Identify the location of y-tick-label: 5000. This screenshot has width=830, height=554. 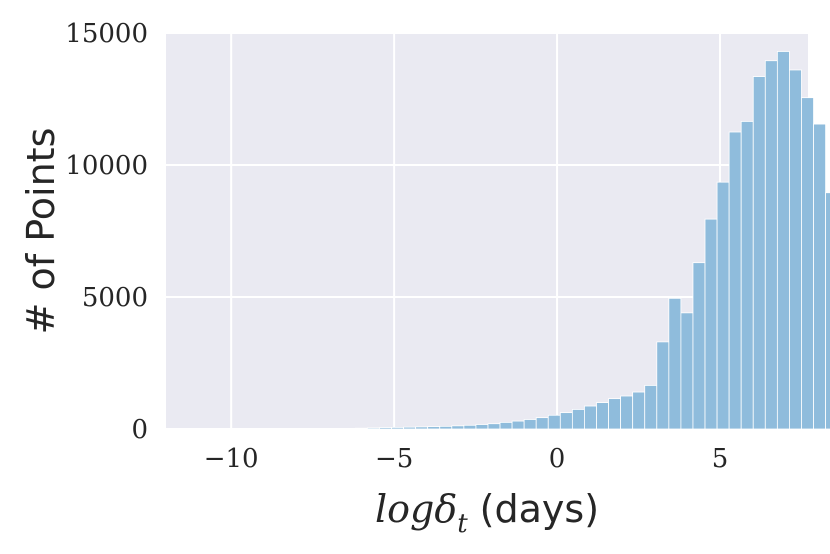
(115, 298).